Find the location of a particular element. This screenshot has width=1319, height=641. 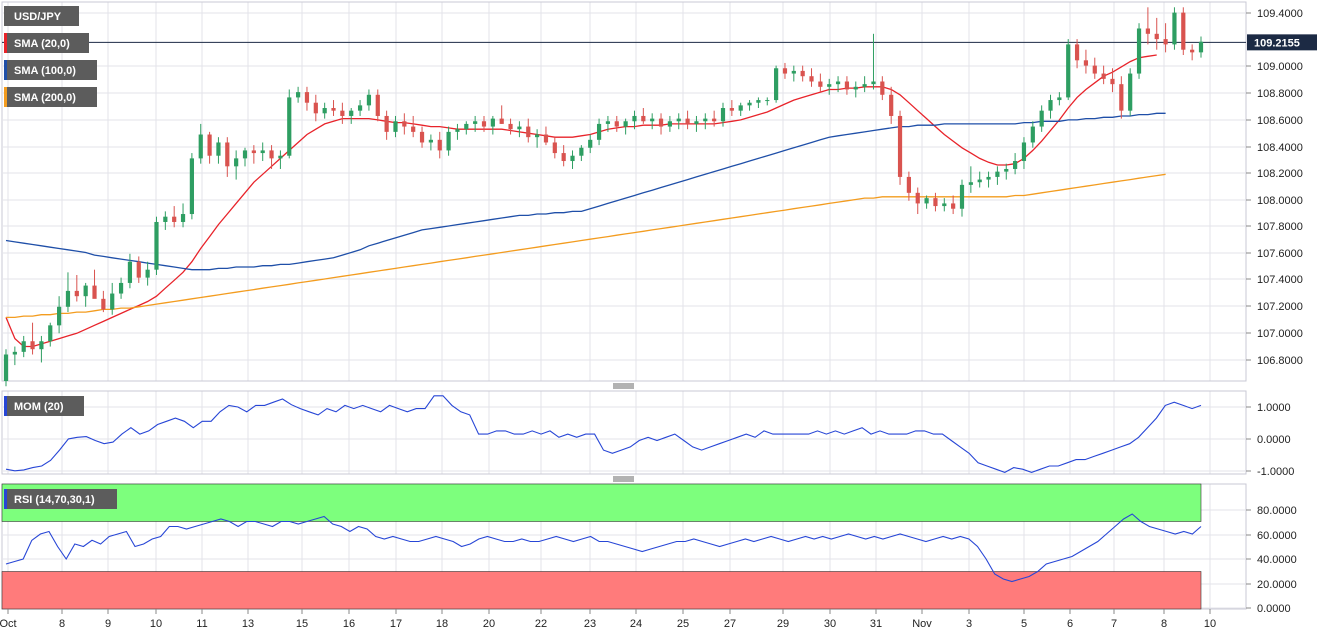

mom-legend: MOM (20) is located at coordinates (44, 406).